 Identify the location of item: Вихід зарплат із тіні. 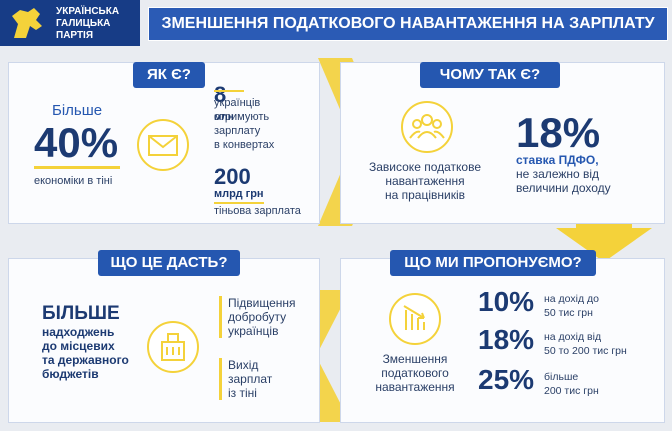
(250, 379).